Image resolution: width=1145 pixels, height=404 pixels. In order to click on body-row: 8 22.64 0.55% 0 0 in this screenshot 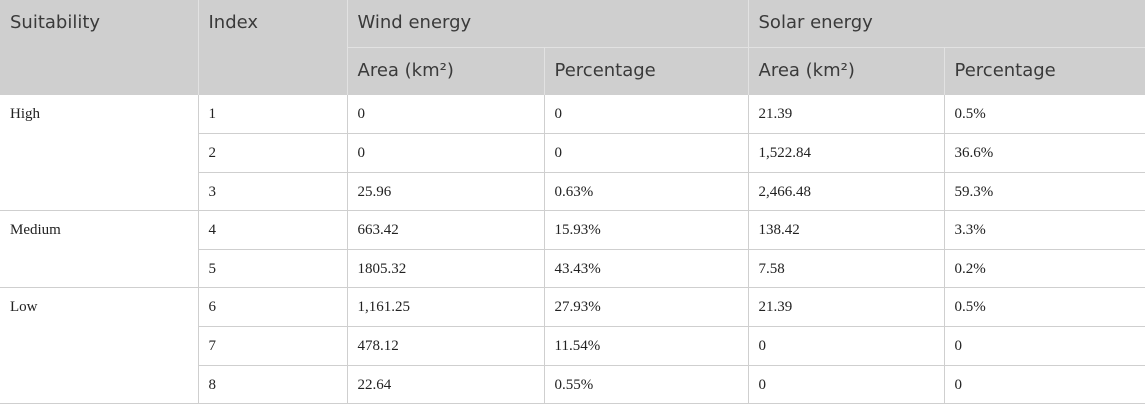, I will do `click(572, 384)`.